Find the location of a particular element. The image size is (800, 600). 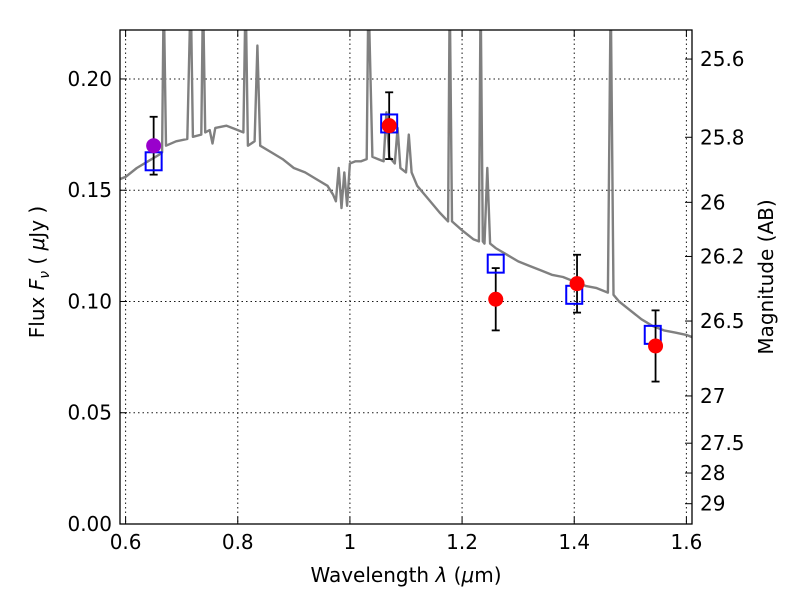

y2-tick-label: 25.6 is located at coordinates (722, 59).